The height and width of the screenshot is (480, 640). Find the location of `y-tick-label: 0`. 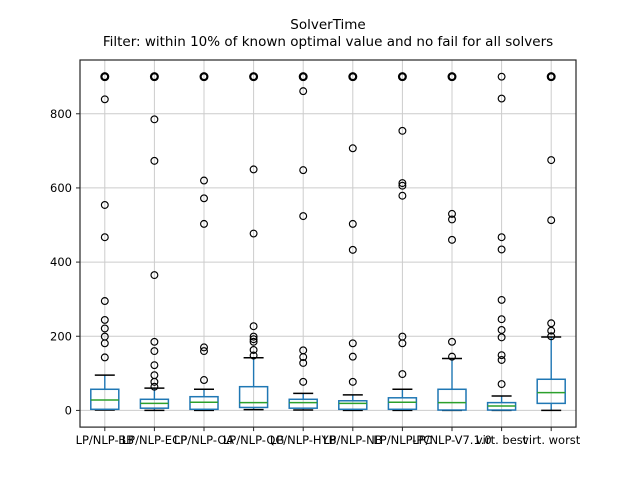

y-tick-label: 0 is located at coordinates (68, 410).